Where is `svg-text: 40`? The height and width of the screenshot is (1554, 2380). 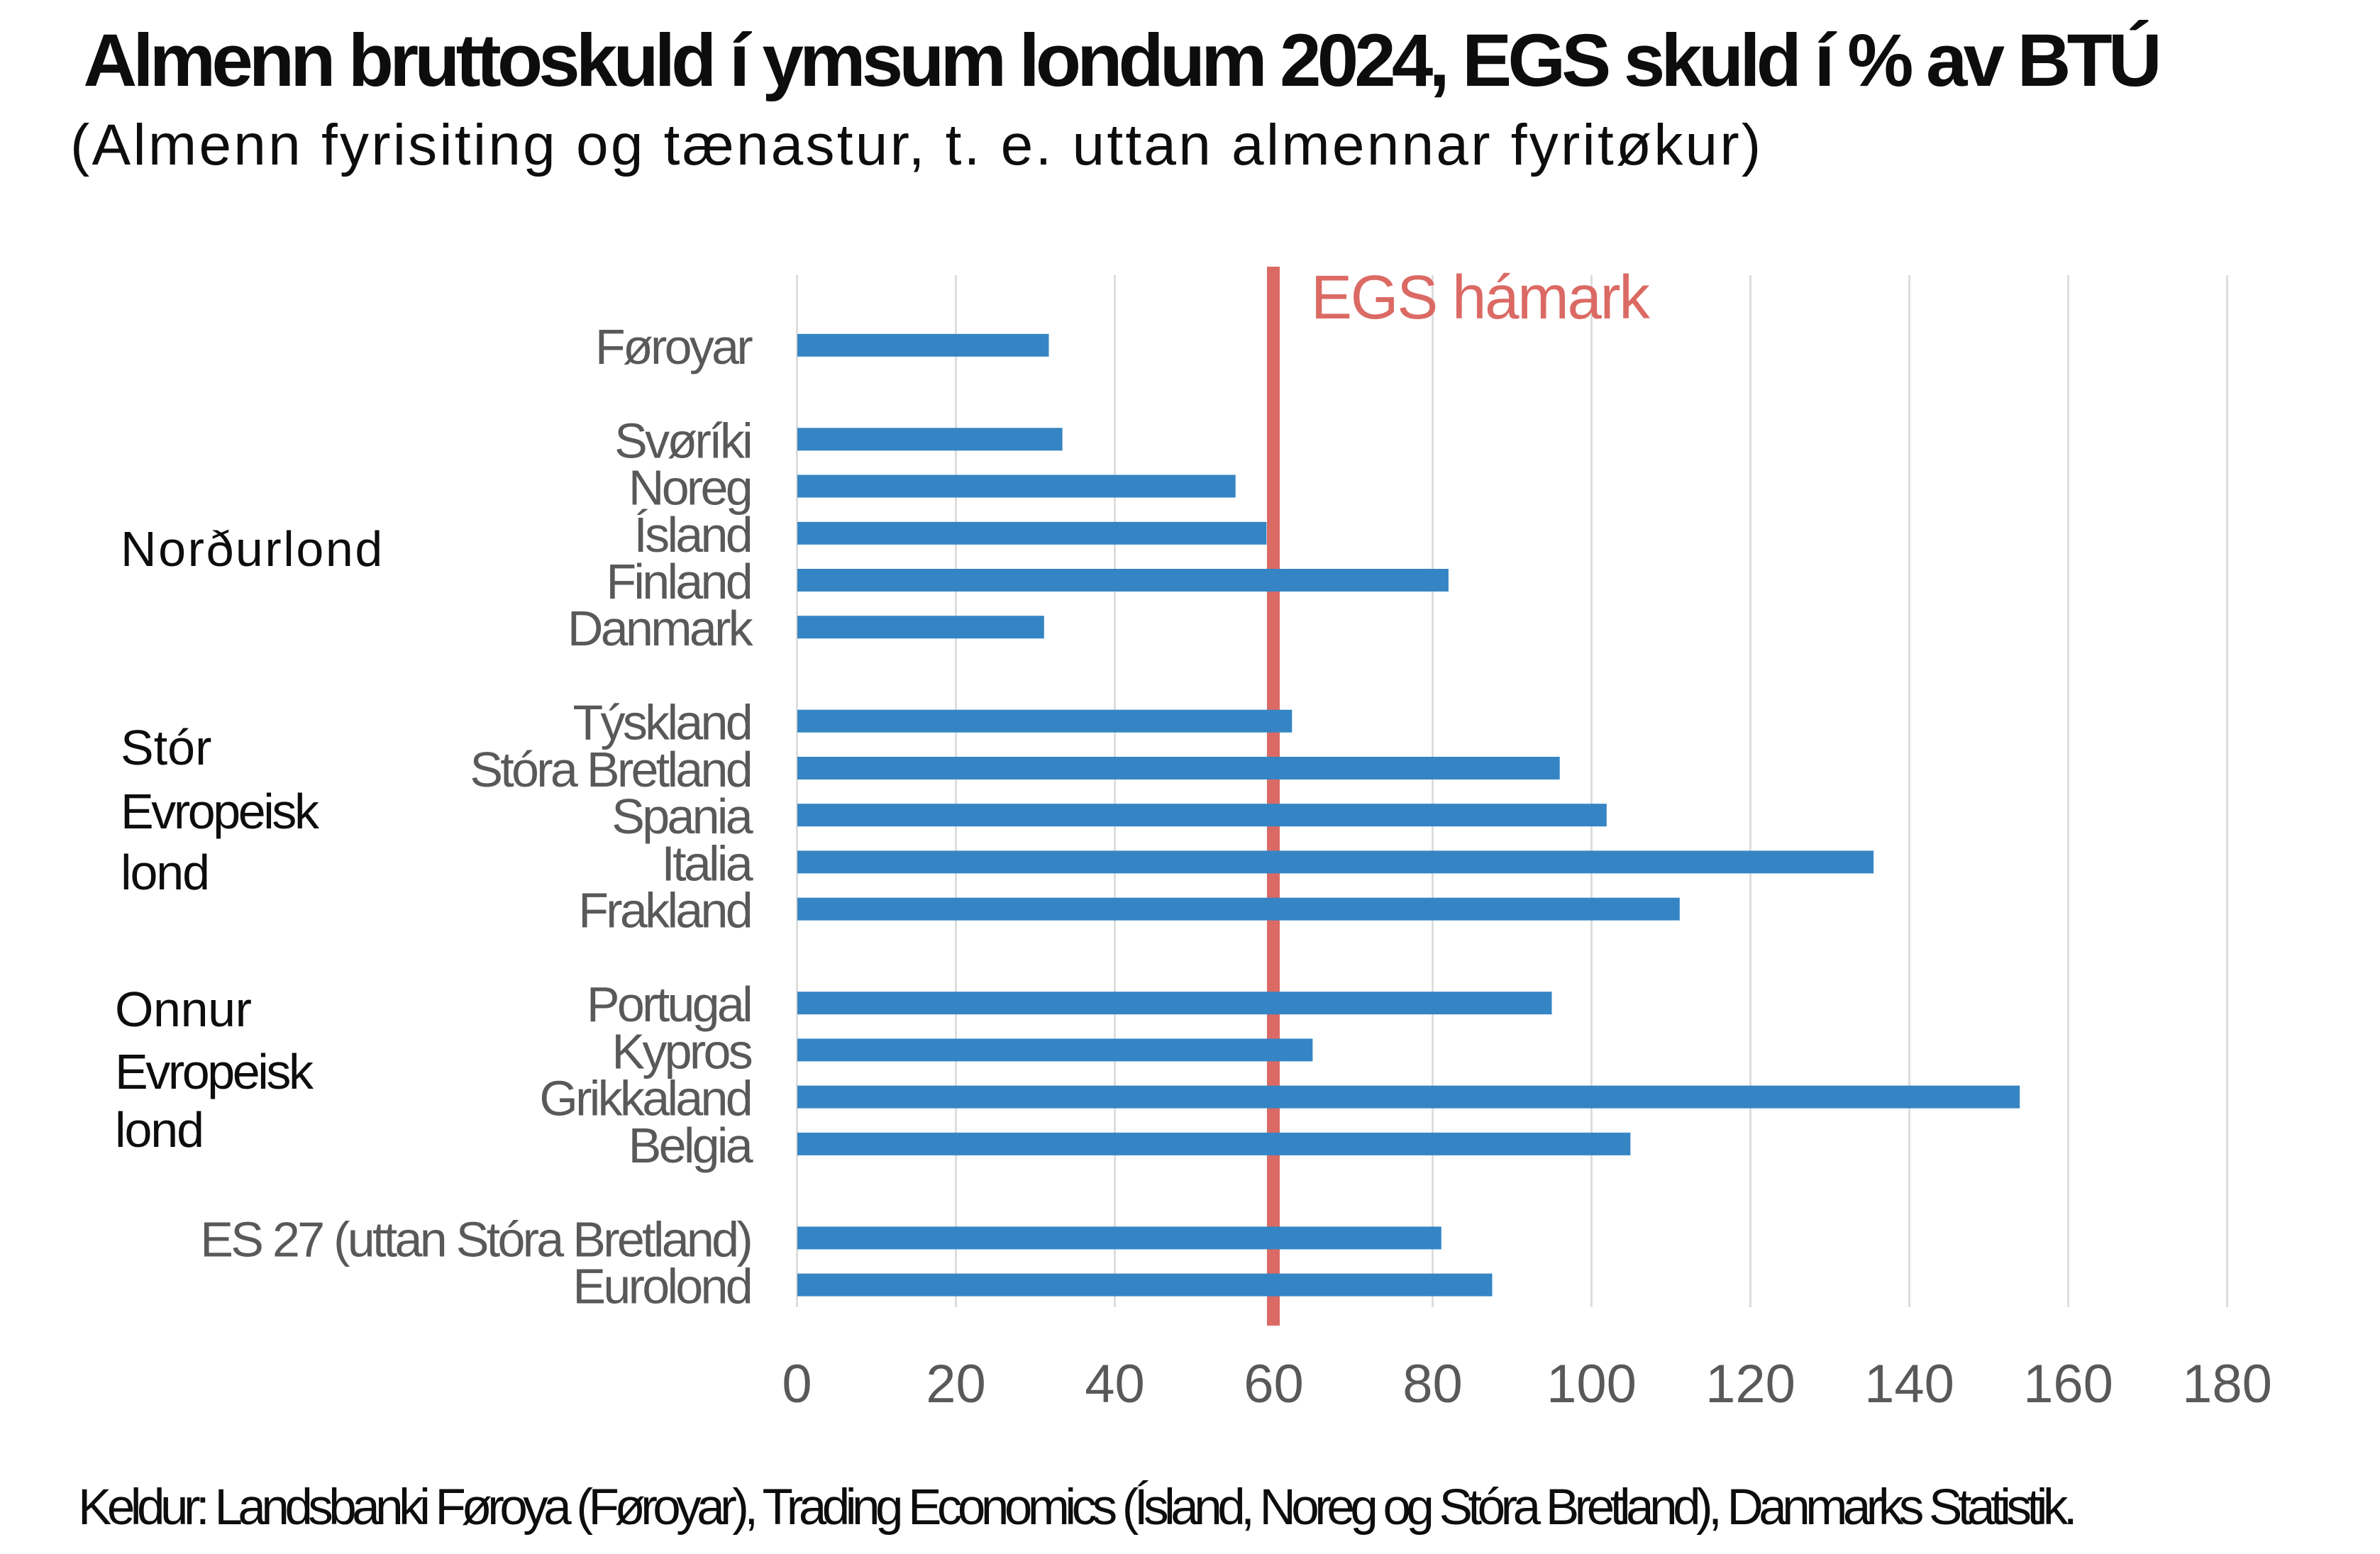 svg-text: 40 is located at coordinates (1115, 1384).